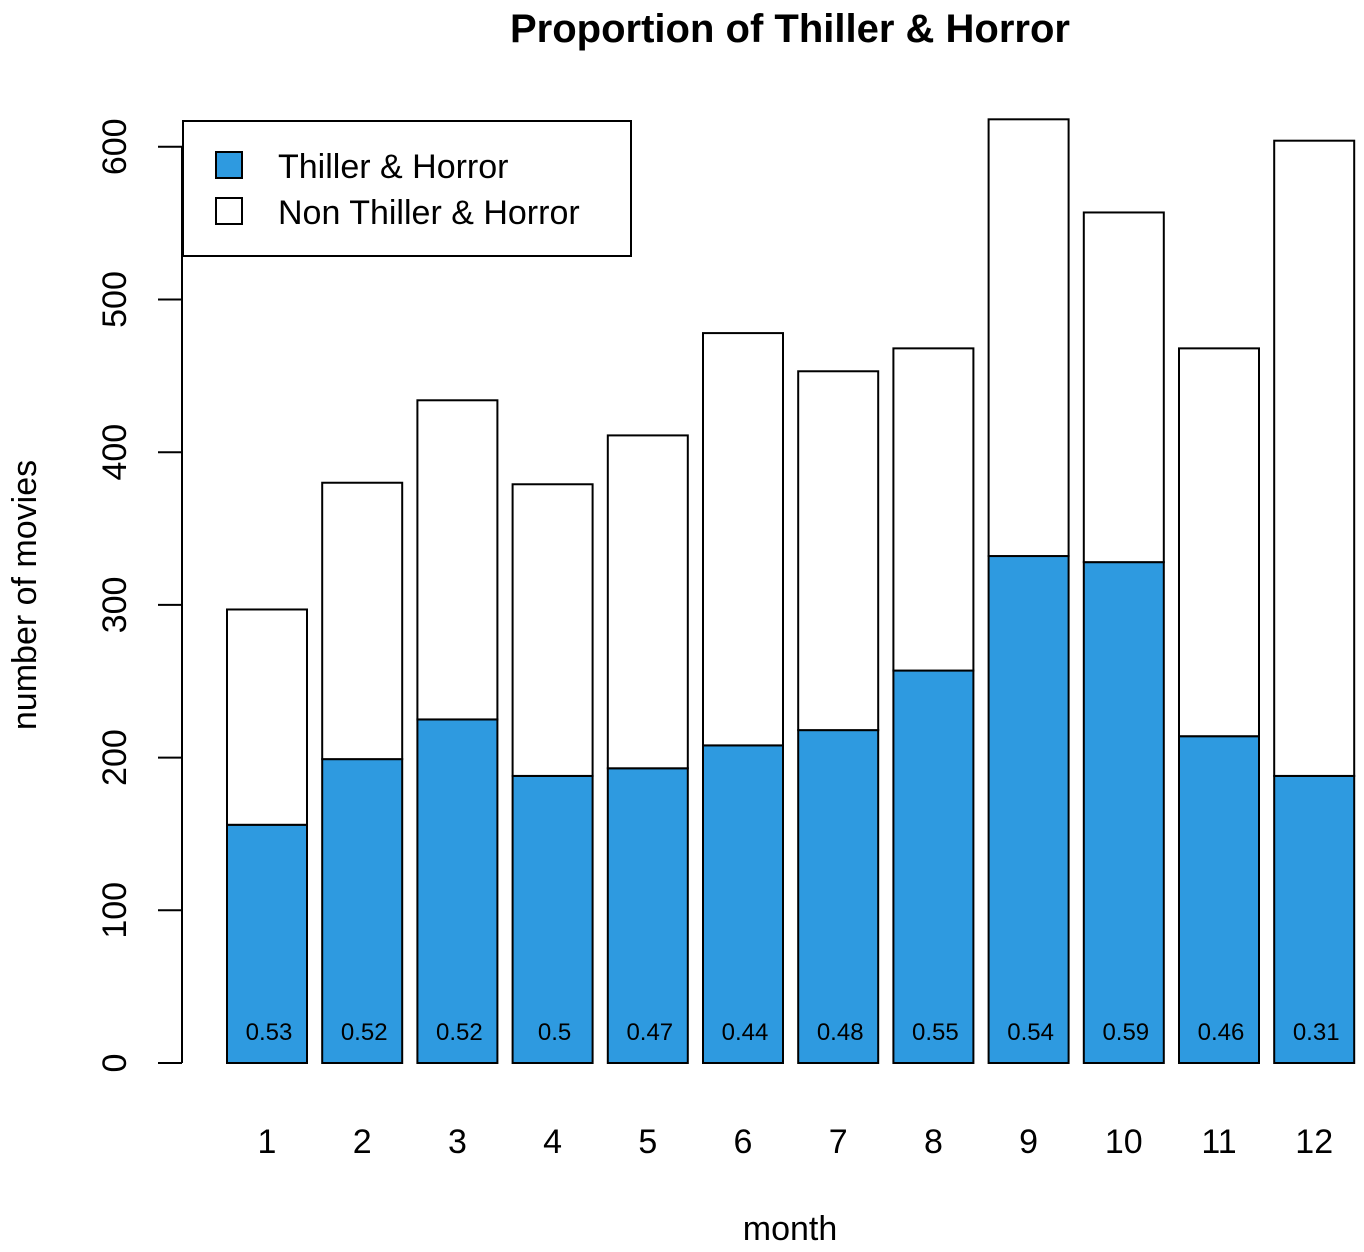  Describe the element at coordinates (229, 211) in the screenshot. I see `legend-swatch-non-thriller-horror` at that location.